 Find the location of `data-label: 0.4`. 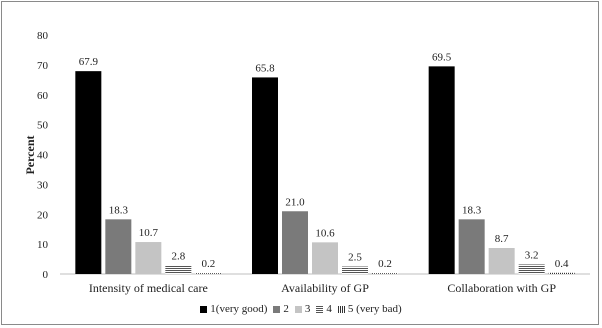

data-label: 0.4 is located at coordinates (562, 264).